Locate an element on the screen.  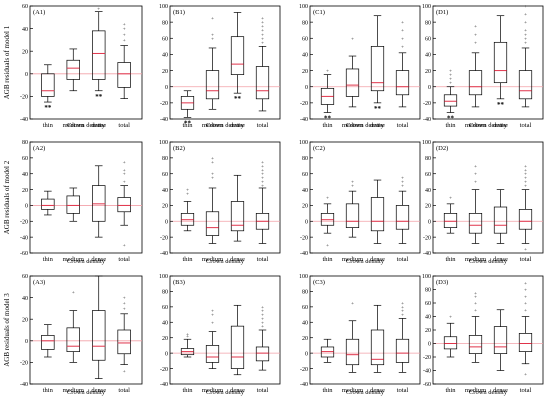
box-total: +++ is located at coordinates (402, 210).